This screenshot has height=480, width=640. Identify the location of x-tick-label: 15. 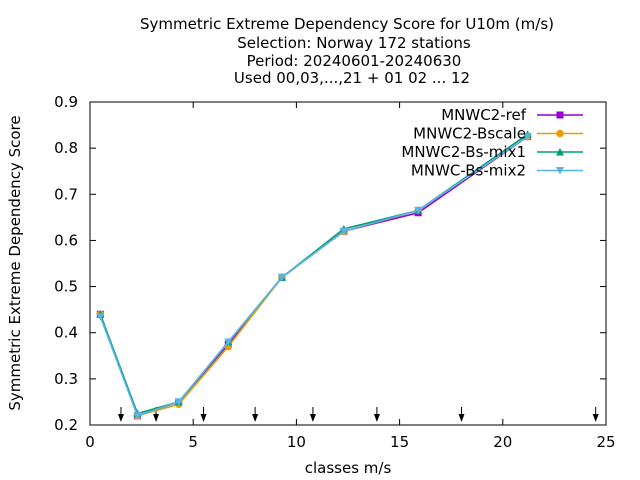
(399, 442).